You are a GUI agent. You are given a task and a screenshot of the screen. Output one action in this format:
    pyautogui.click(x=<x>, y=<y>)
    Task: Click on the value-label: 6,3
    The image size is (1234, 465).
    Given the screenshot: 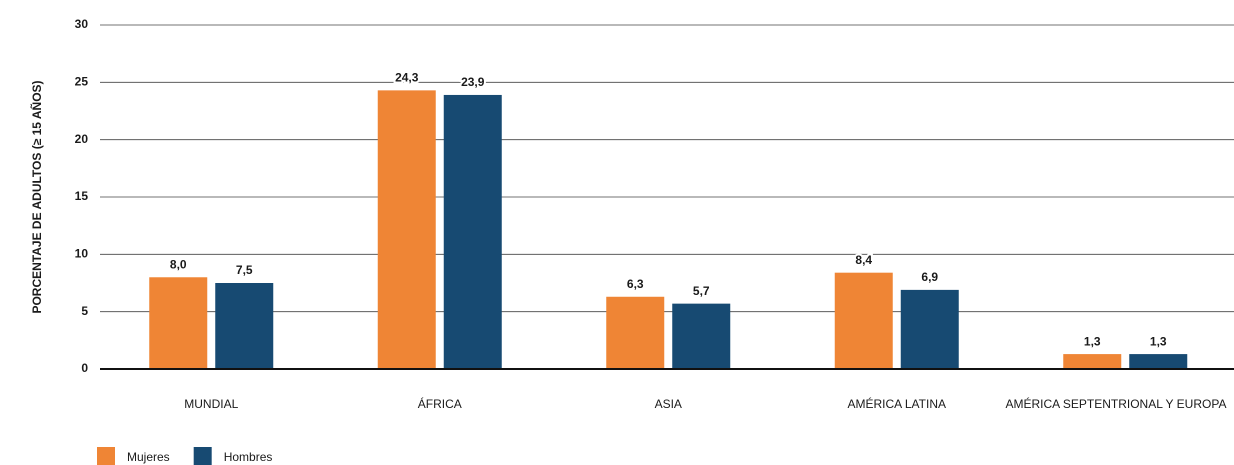 What is the action you would take?
    pyautogui.click(x=635, y=284)
    